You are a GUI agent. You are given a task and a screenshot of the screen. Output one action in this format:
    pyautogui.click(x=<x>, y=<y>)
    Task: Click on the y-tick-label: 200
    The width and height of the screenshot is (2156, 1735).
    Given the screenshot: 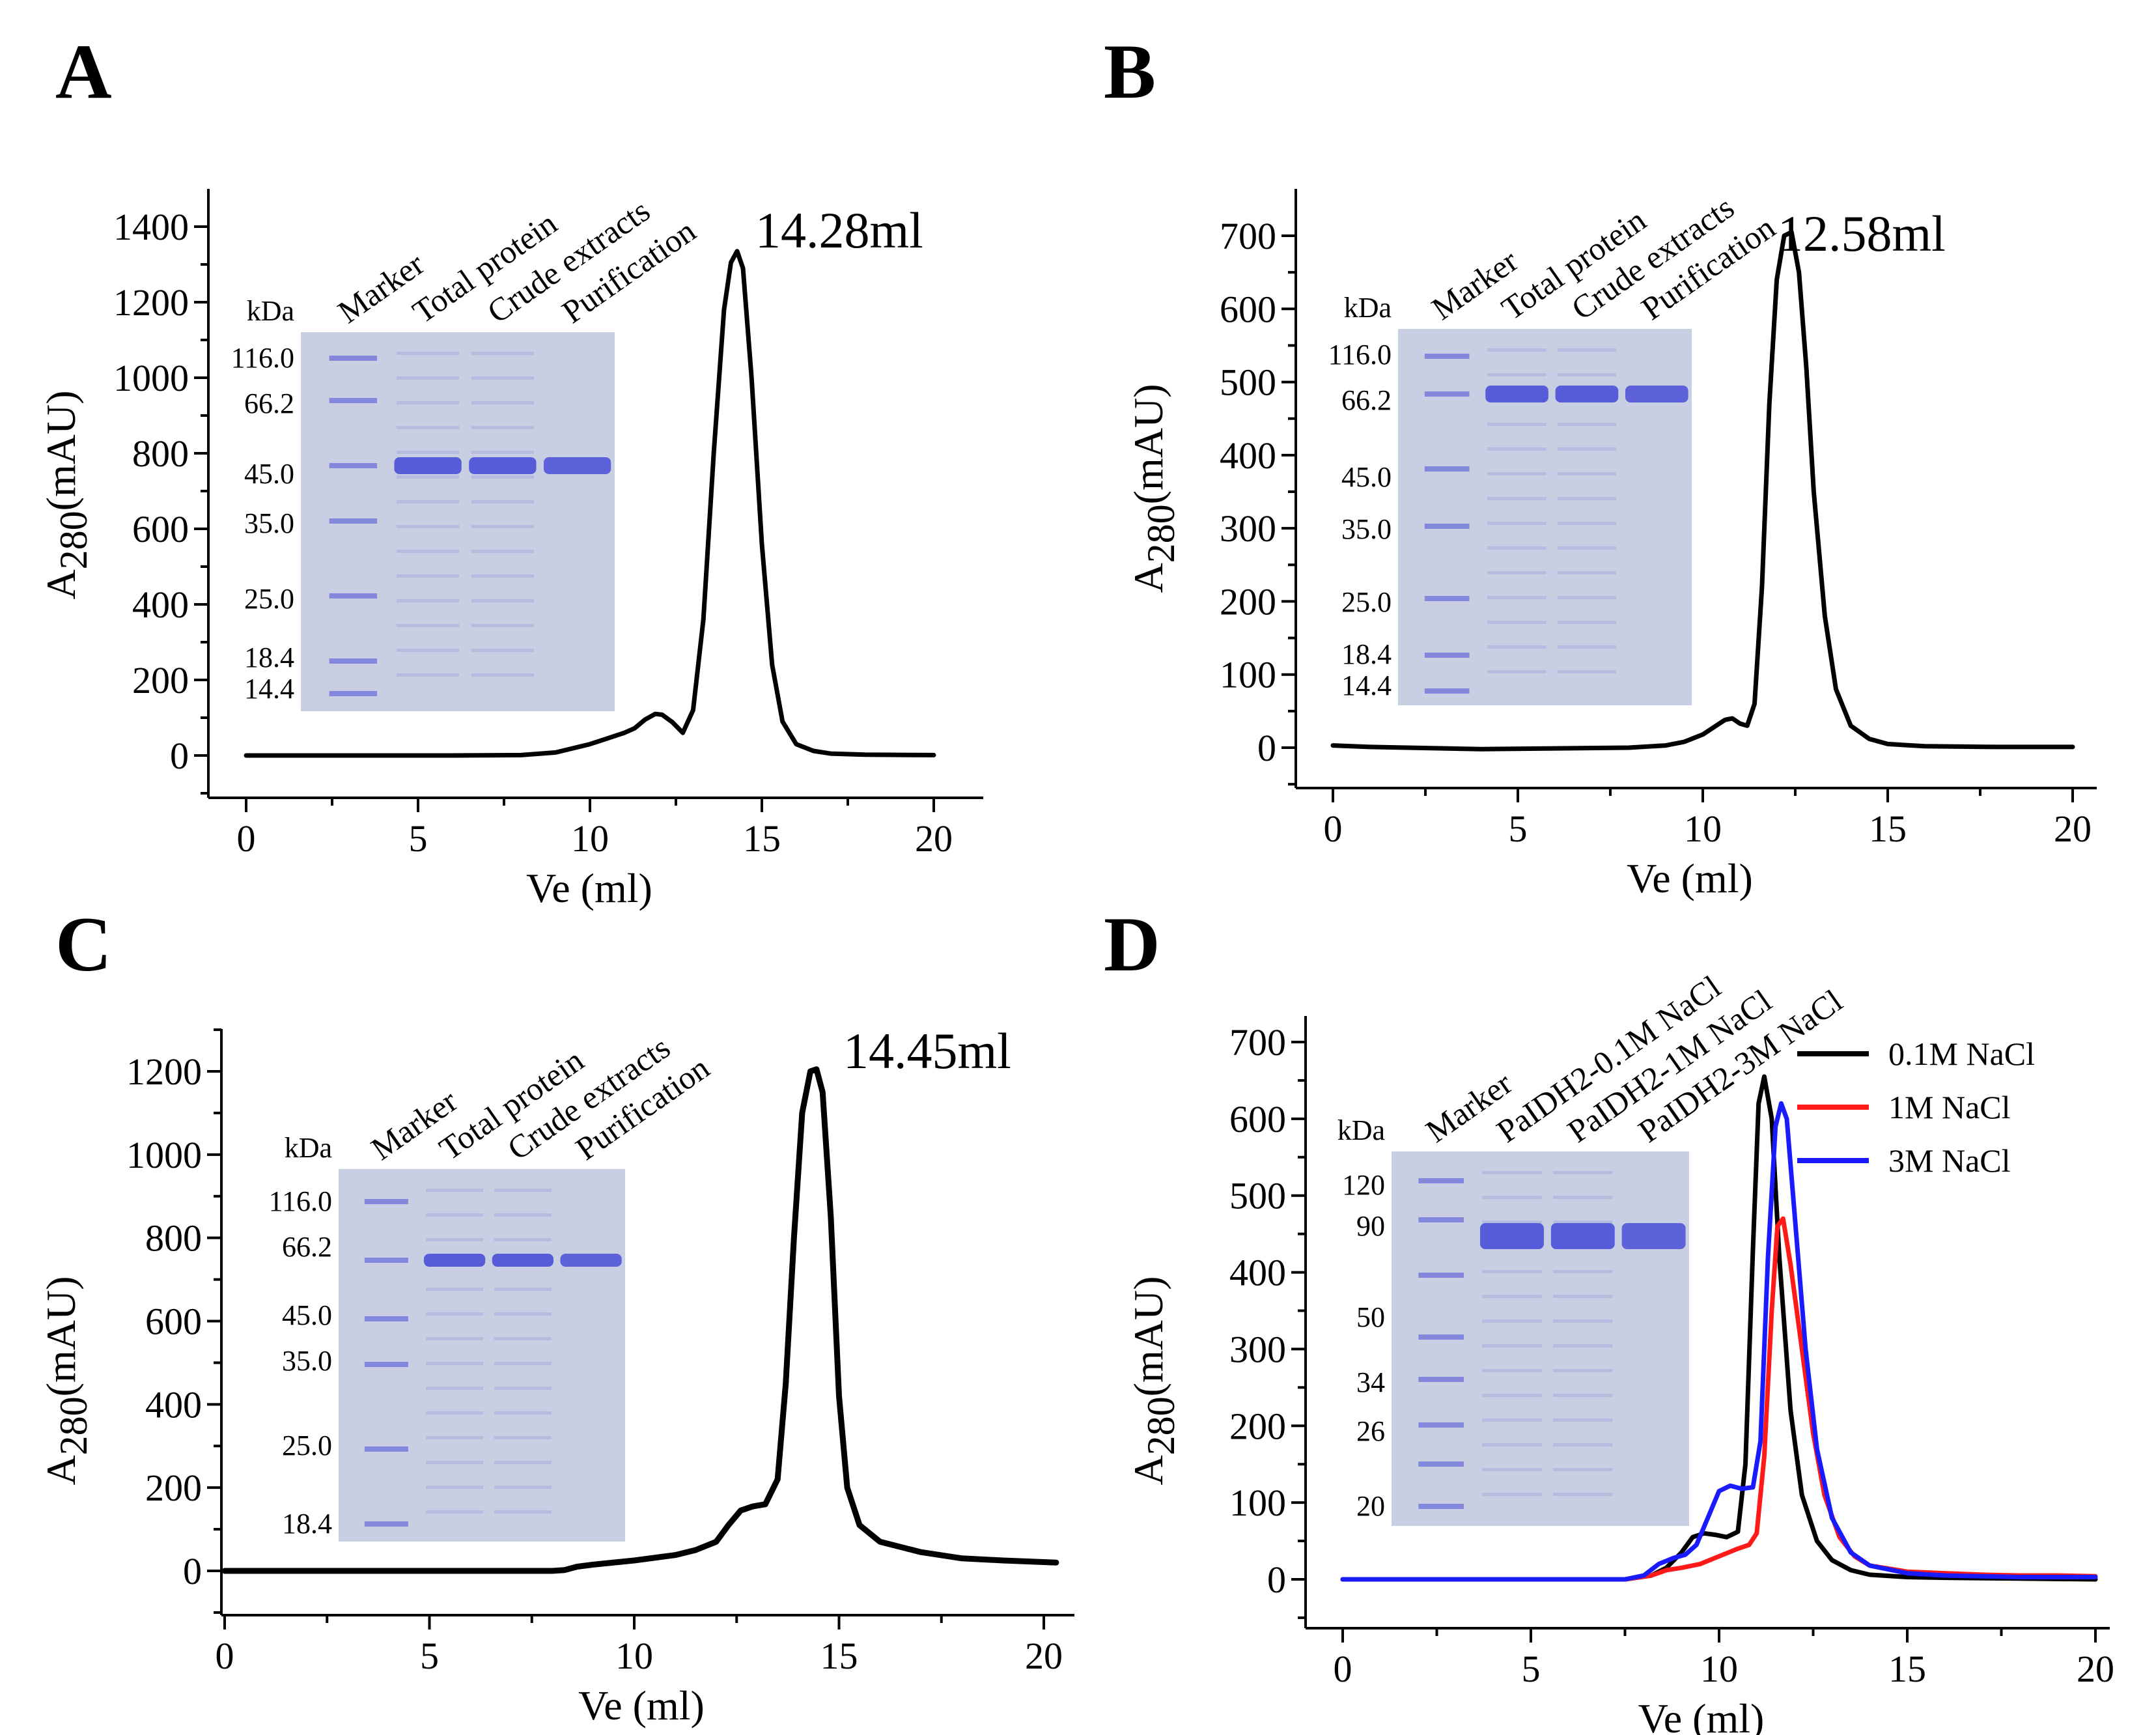 What is the action you would take?
    pyautogui.click(x=174, y=1488)
    